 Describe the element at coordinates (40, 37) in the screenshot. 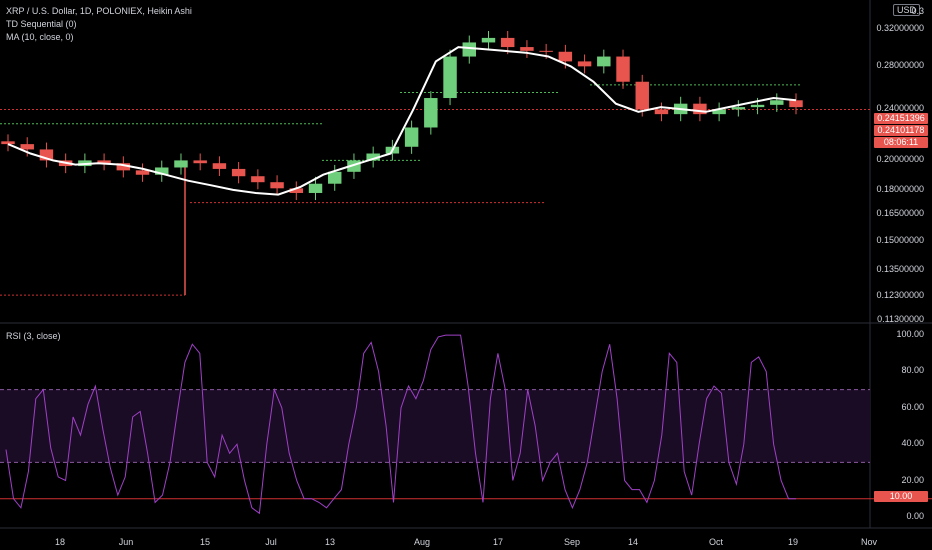

I see `ma-legend: MA (10, close, 0)` at that location.